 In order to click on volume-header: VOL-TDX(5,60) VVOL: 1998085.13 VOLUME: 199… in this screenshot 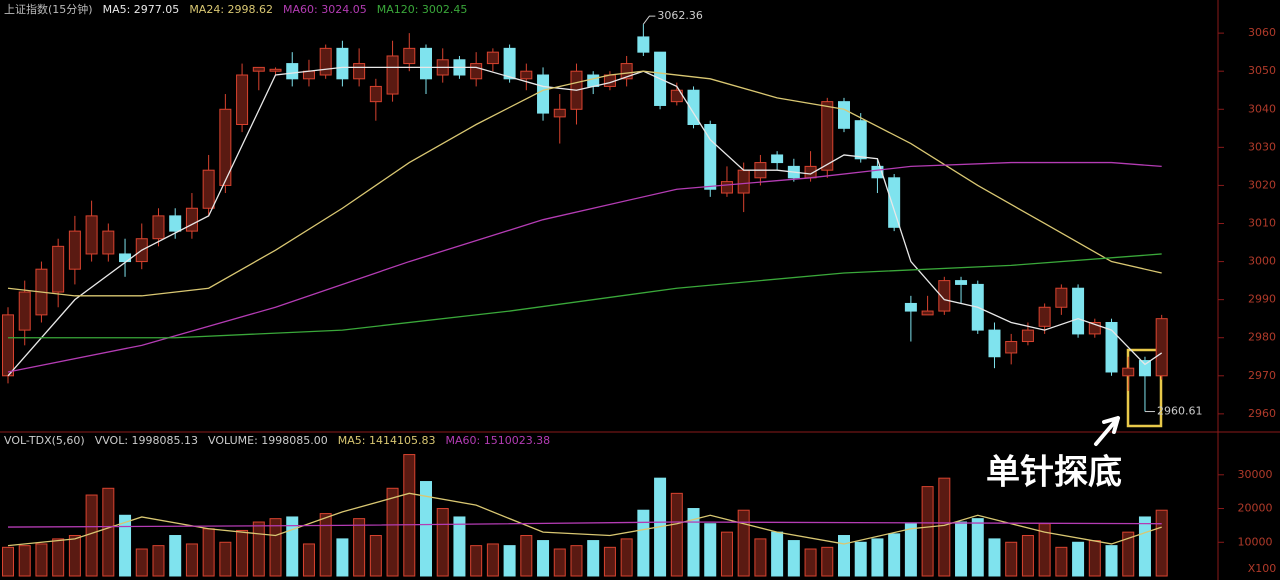, I will do `click(277, 440)`.